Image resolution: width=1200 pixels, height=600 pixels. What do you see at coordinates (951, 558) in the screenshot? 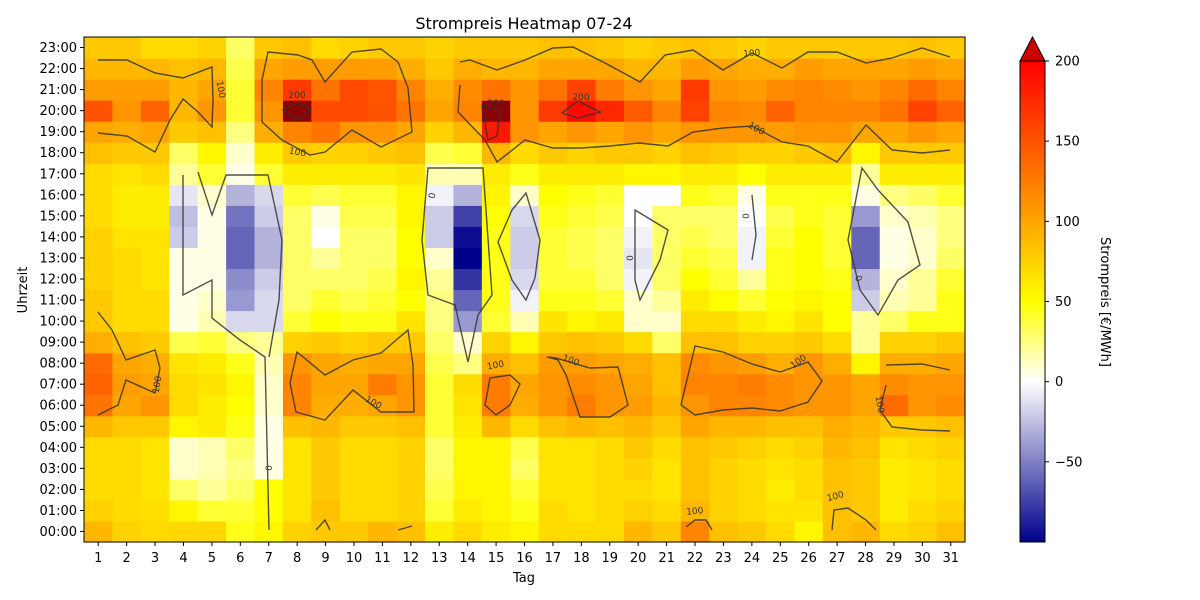
I see `x-tick-label: 31` at bounding box center [951, 558].